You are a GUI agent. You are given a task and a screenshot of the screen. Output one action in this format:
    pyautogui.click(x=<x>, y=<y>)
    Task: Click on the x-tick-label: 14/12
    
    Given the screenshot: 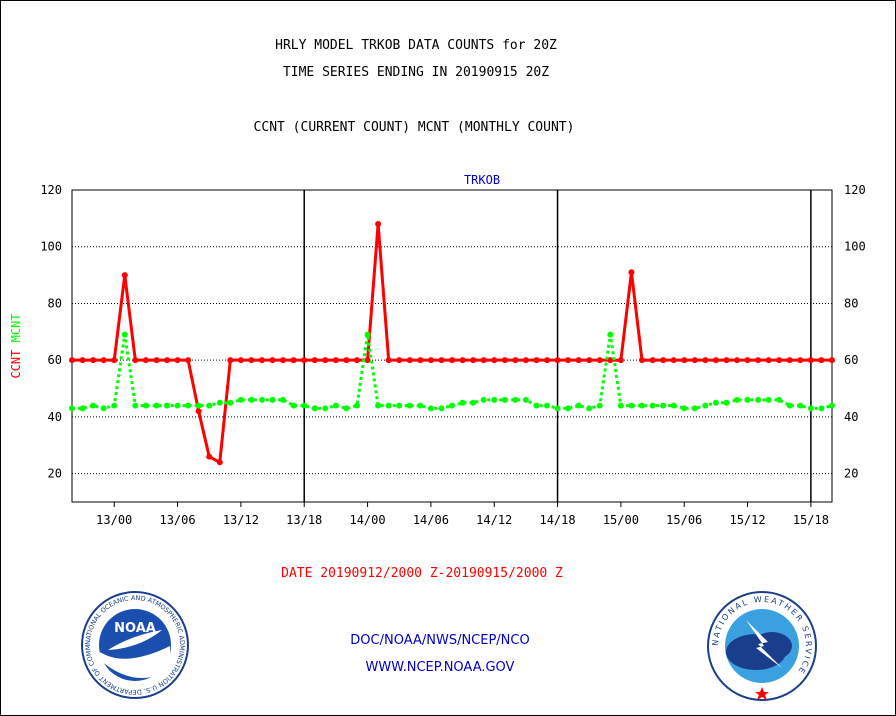 What is the action you would take?
    pyautogui.click(x=494, y=520)
    